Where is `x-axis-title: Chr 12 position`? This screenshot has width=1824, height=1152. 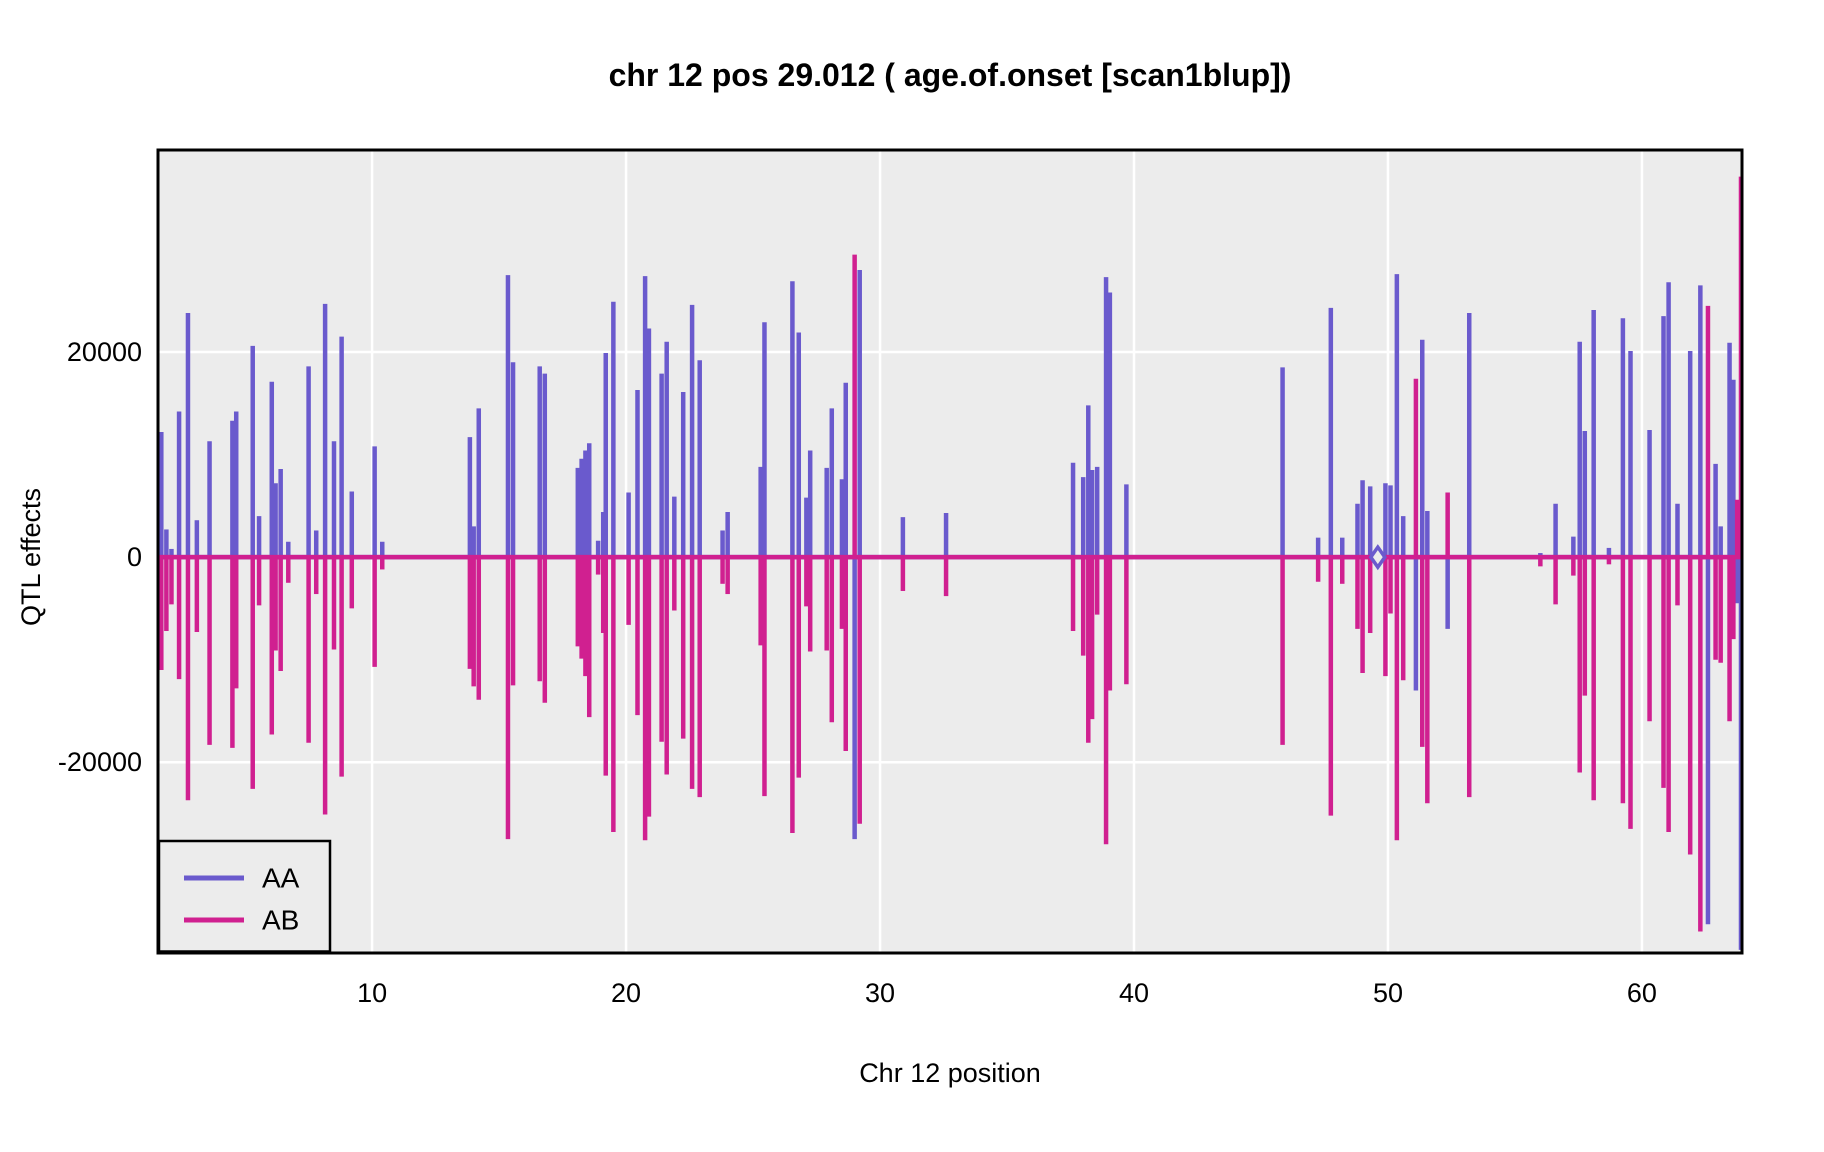
x-axis-title: Chr 12 position is located at coordinates (950, 1073).